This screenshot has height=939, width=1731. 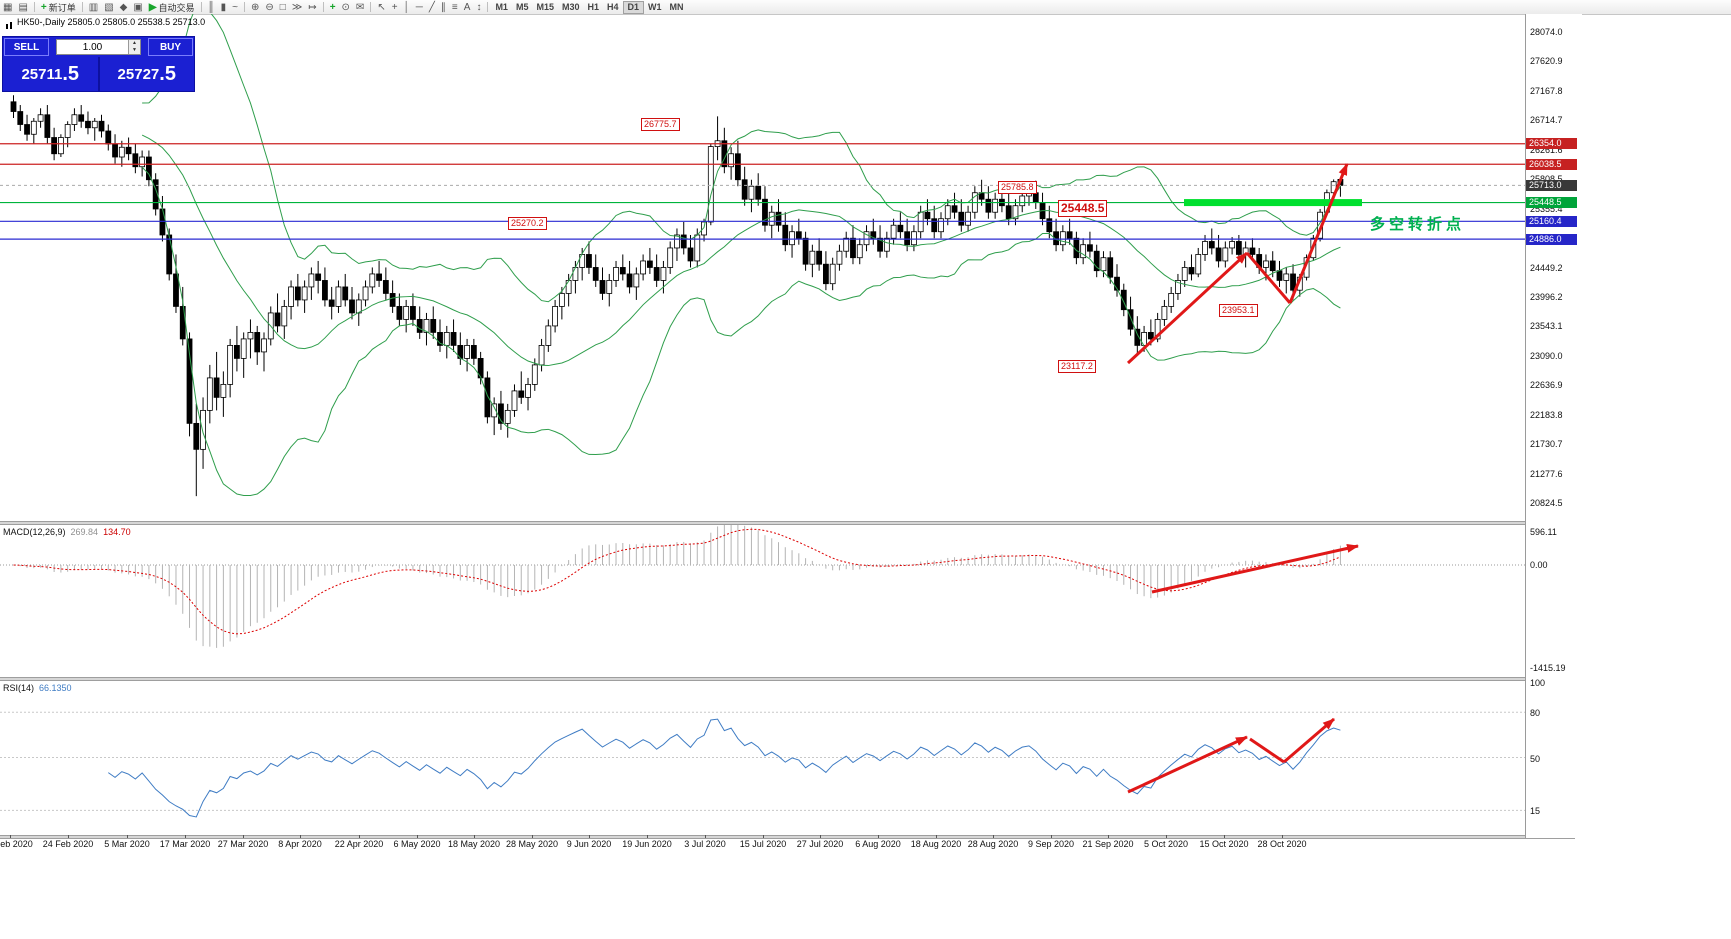 I want to click on vertical-line-button: │, so click(x=407, y=7).